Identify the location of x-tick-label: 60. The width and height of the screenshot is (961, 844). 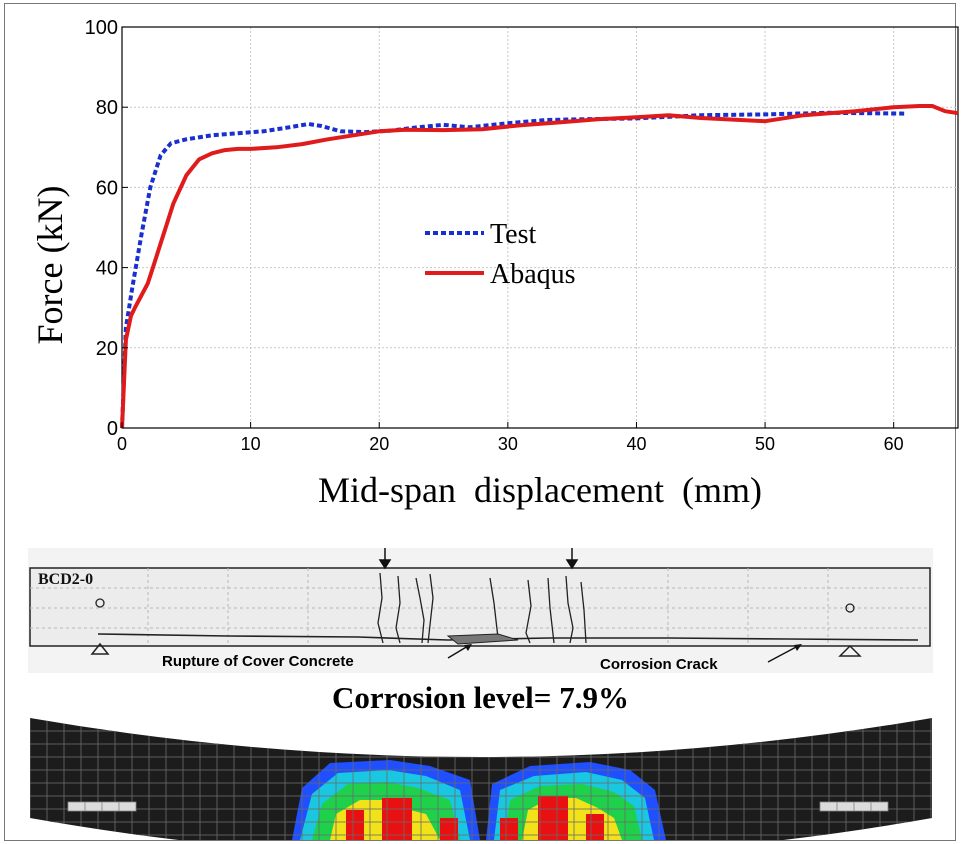
(894, 444).